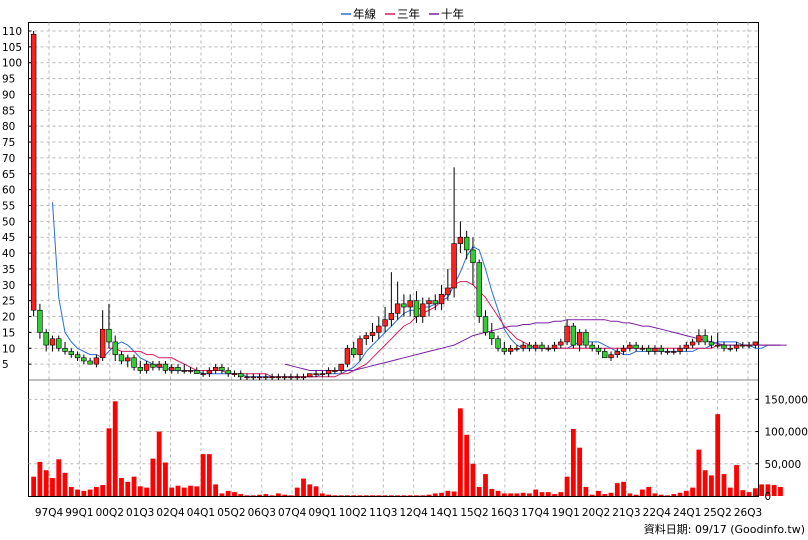 The image size is (808, 540). I want to click on price-tick-label: 5, so click(5, 365).